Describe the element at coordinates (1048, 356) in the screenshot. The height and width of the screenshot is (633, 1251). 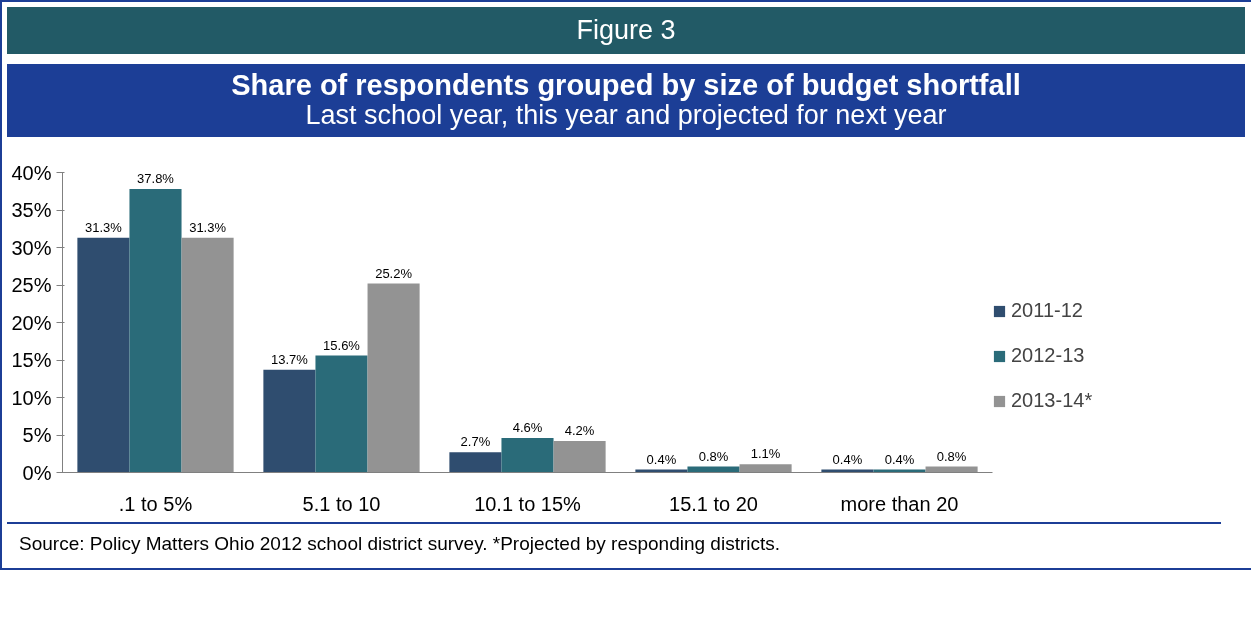
I see `legend-label: 2012-13` at that location.